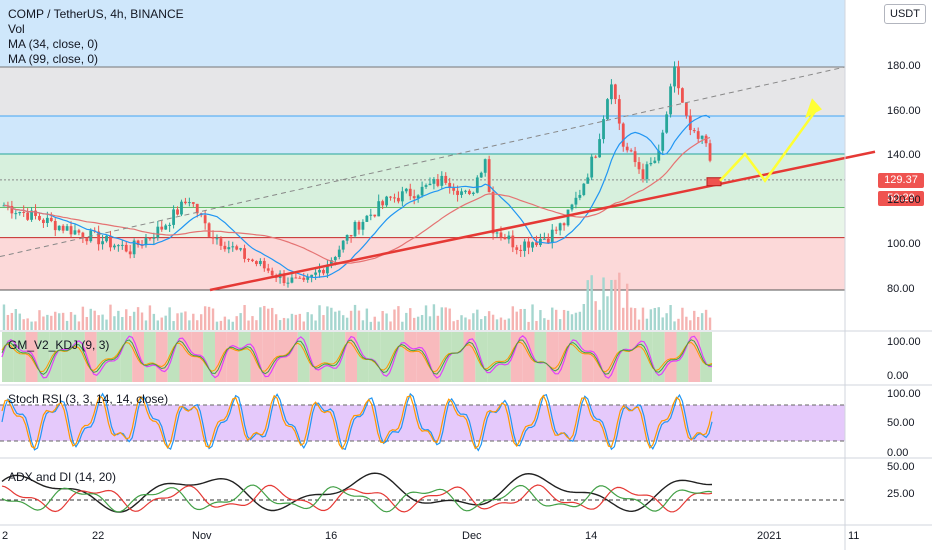  Describe the element at coordinates (96, 14) in the screenshot. I see `symbol-title: COMP / TetherUS, 4h, BINANCE` at that location.